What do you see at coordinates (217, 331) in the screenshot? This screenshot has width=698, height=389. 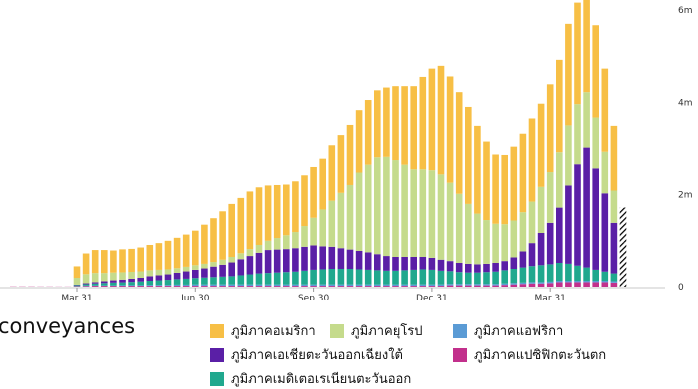 I see `legend-swatch` at bounding box center [217, 331].